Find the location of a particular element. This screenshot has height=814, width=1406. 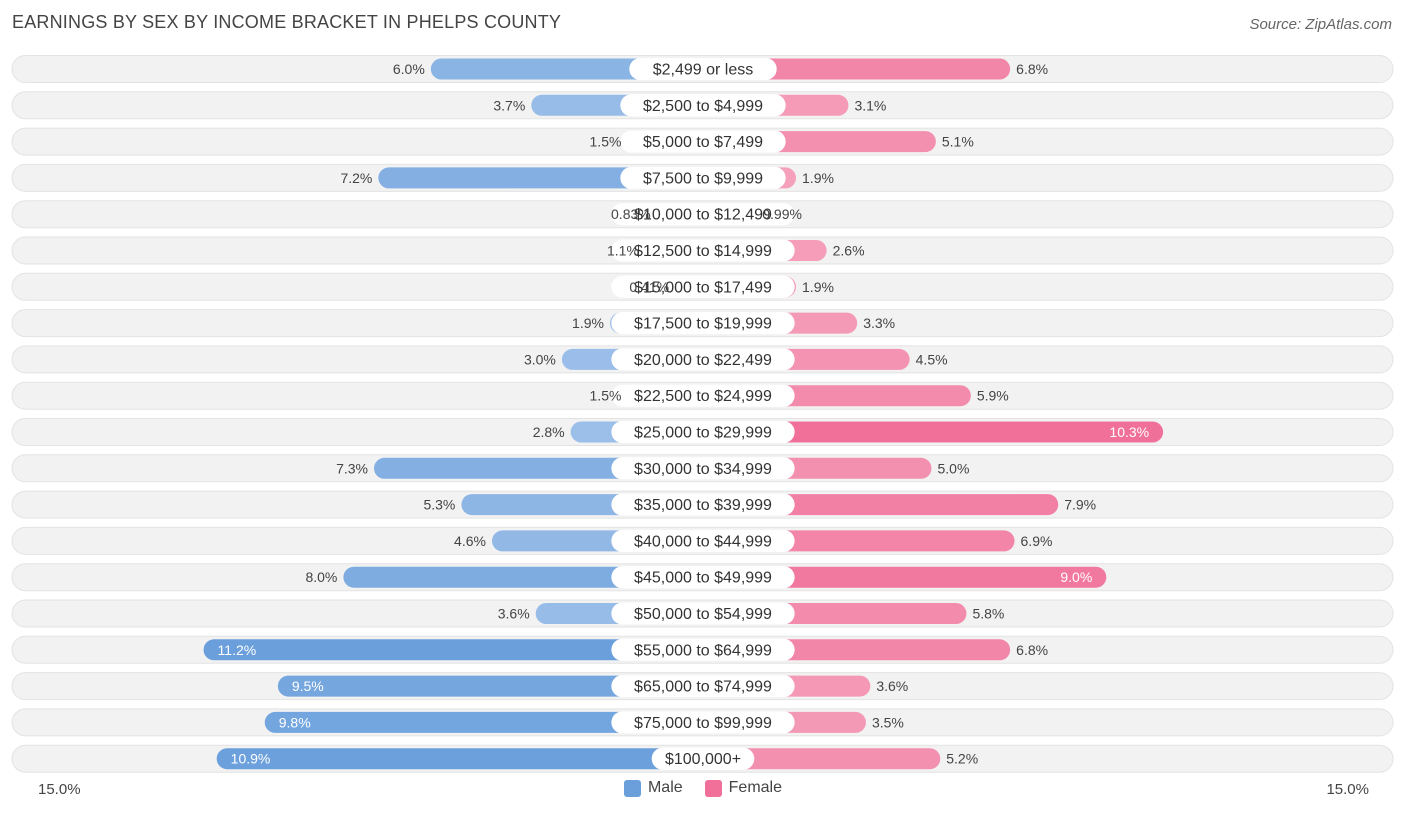

category-label: $22,500 to $24,999 is located at coordinates (703, 396).